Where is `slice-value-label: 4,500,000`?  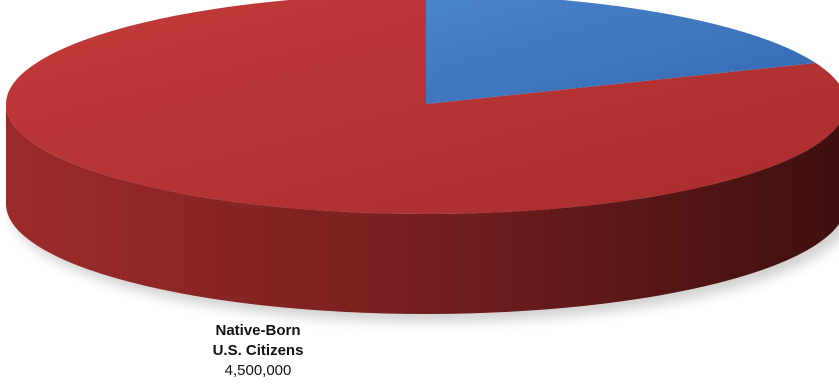 slice-value-label: 4,500,000 is located at coordinates (258, 370).